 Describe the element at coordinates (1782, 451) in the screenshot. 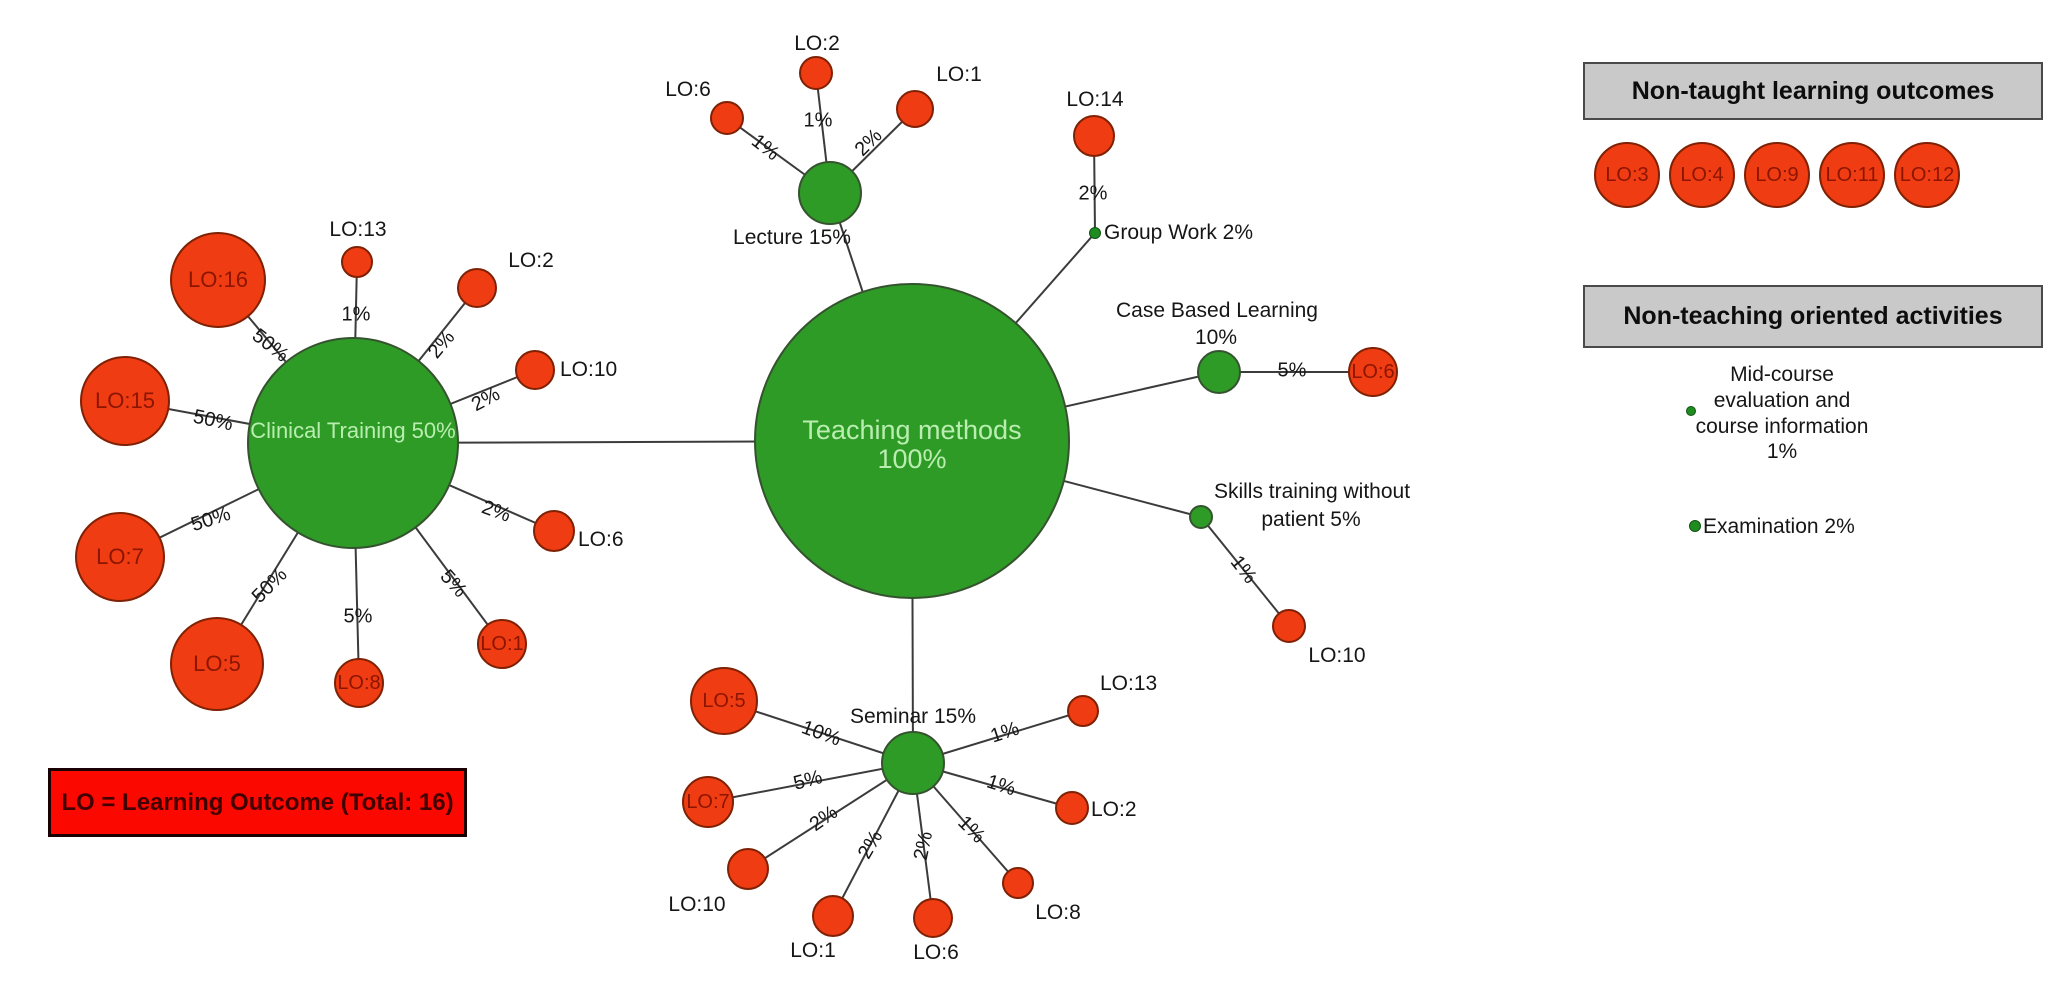

I see `midcourse-label-line4: 1%` at that location.